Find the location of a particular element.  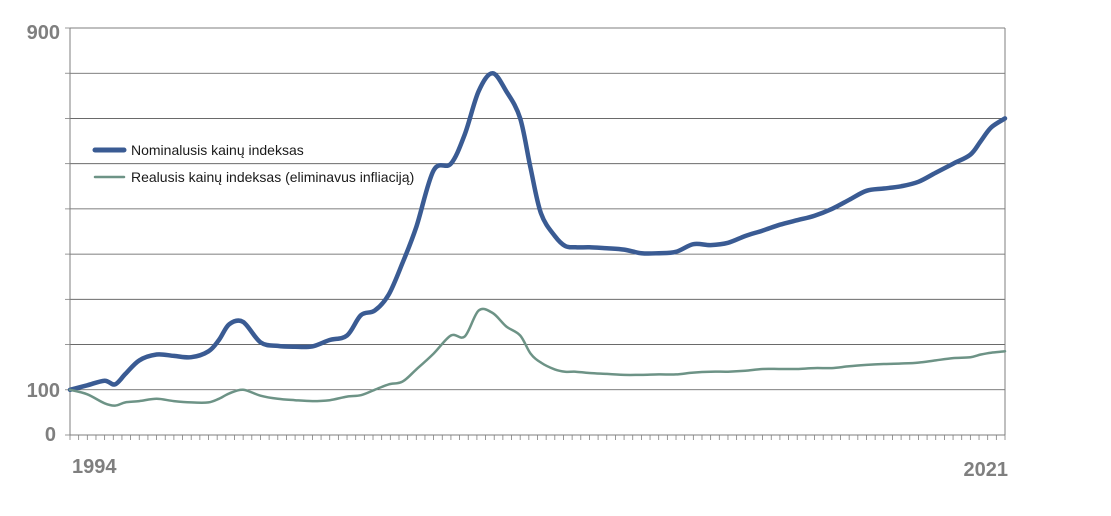

y-tick-label-0: 0 is located at coordinates (50, 435).